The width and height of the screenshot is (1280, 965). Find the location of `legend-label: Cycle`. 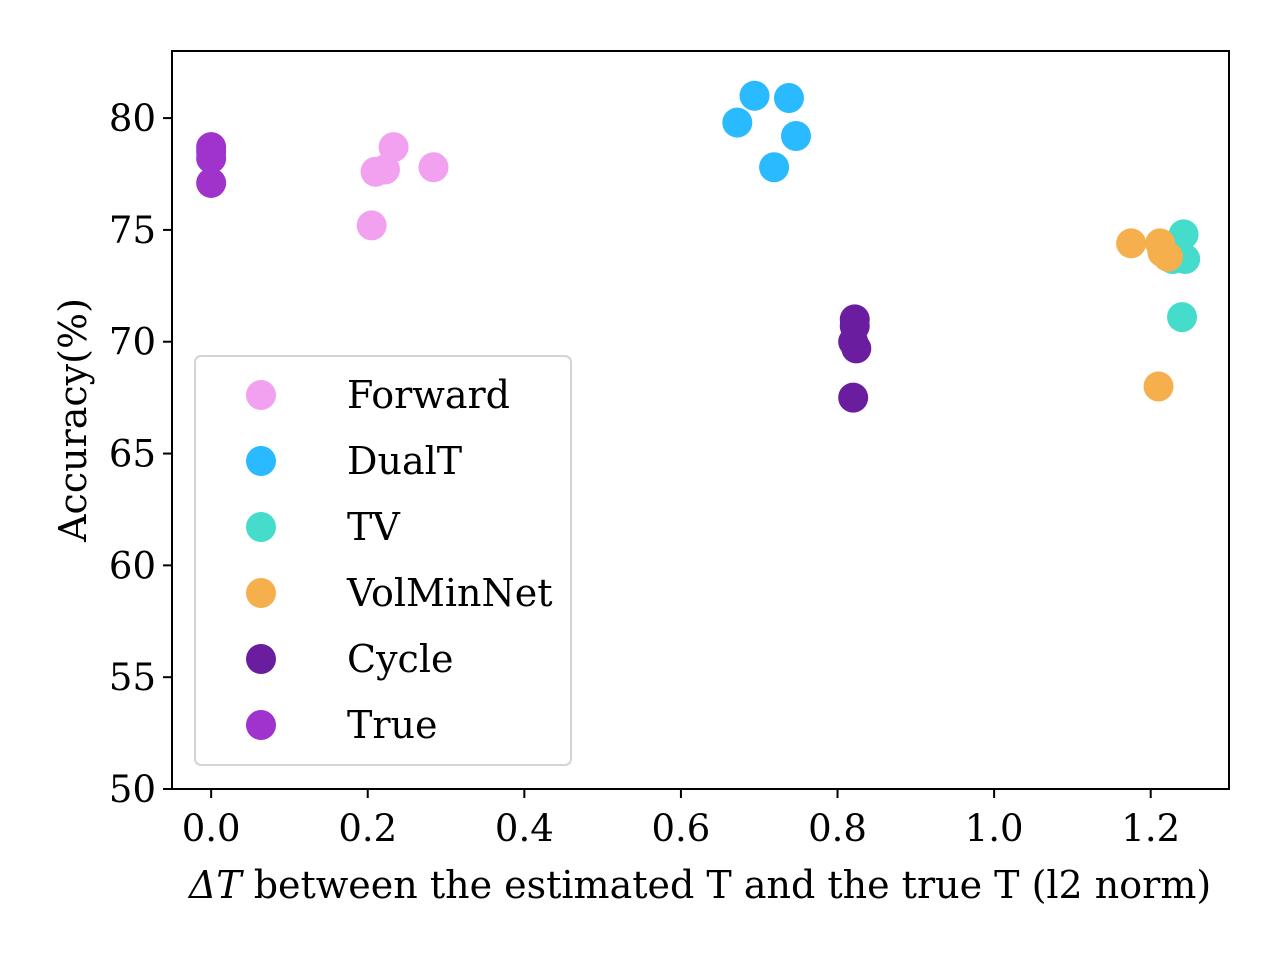

legend-label: Cycle is located at coordinates (400, 659).